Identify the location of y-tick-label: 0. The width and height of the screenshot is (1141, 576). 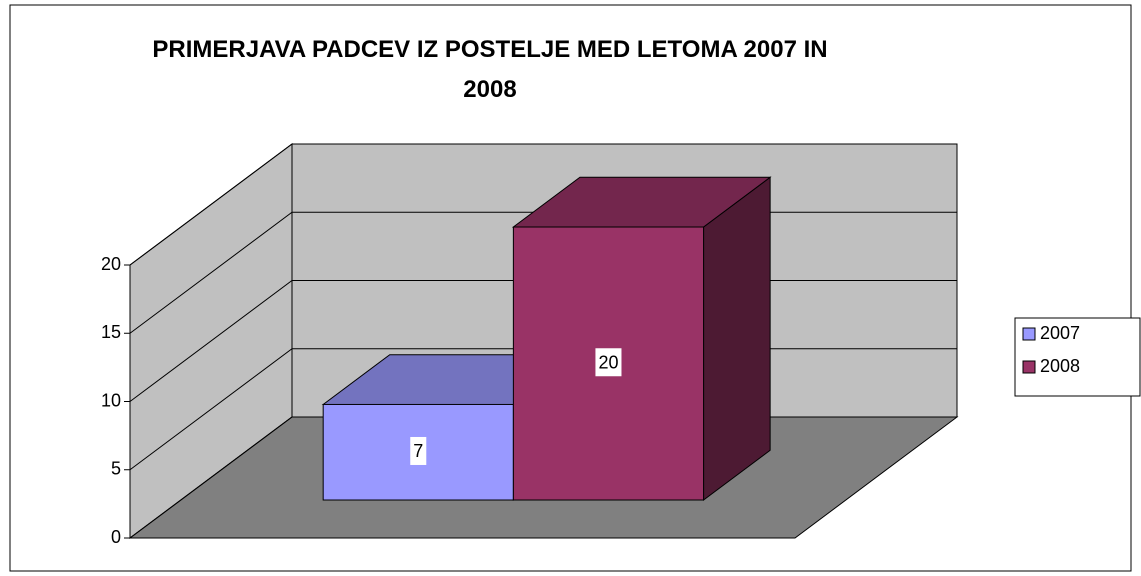
(116, 537).